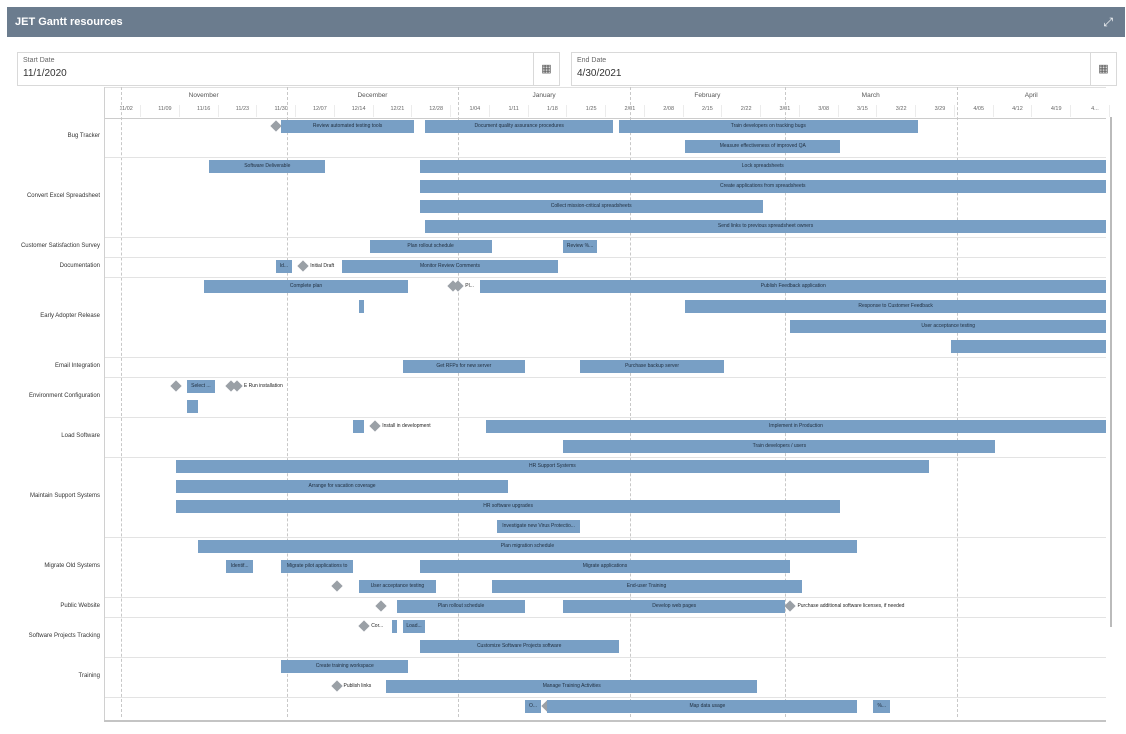 This screenshot has width=1126, height=734. Describe the element at coordinates (572, 686) in the screenshot. I see `task-bar: Manage Training Activities` at that location.